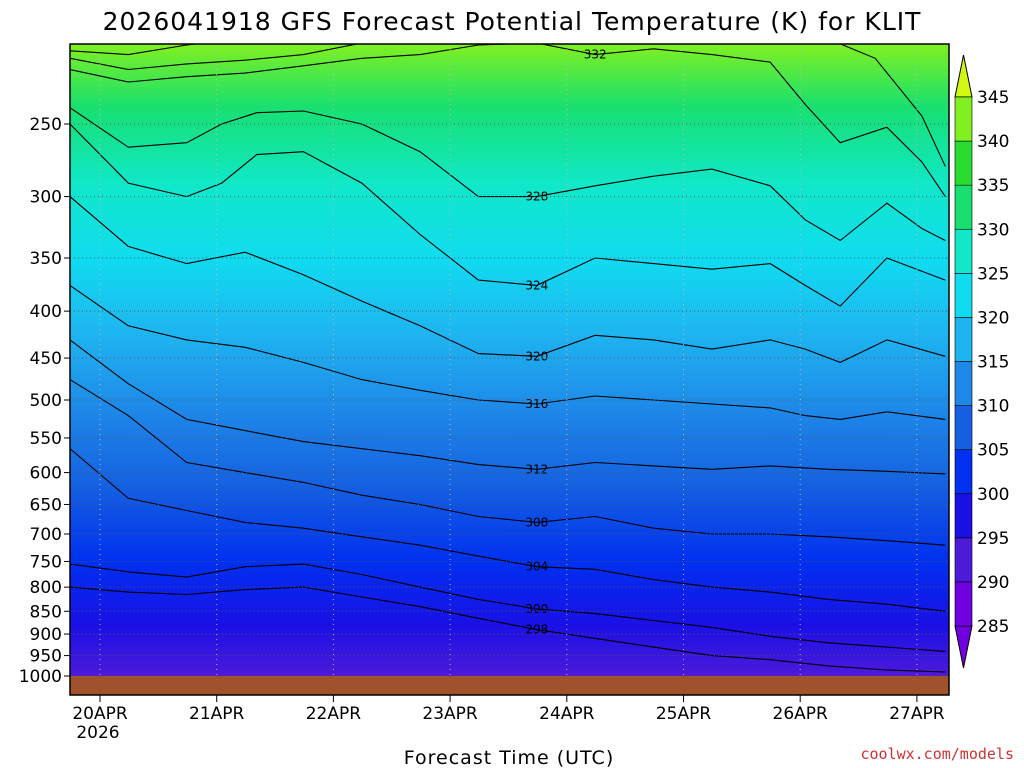 The image size is (1024, 768). Describe the element at coordinates (536, 609) in the screenshot. I see `isentrope-label-300: 300` at that location.